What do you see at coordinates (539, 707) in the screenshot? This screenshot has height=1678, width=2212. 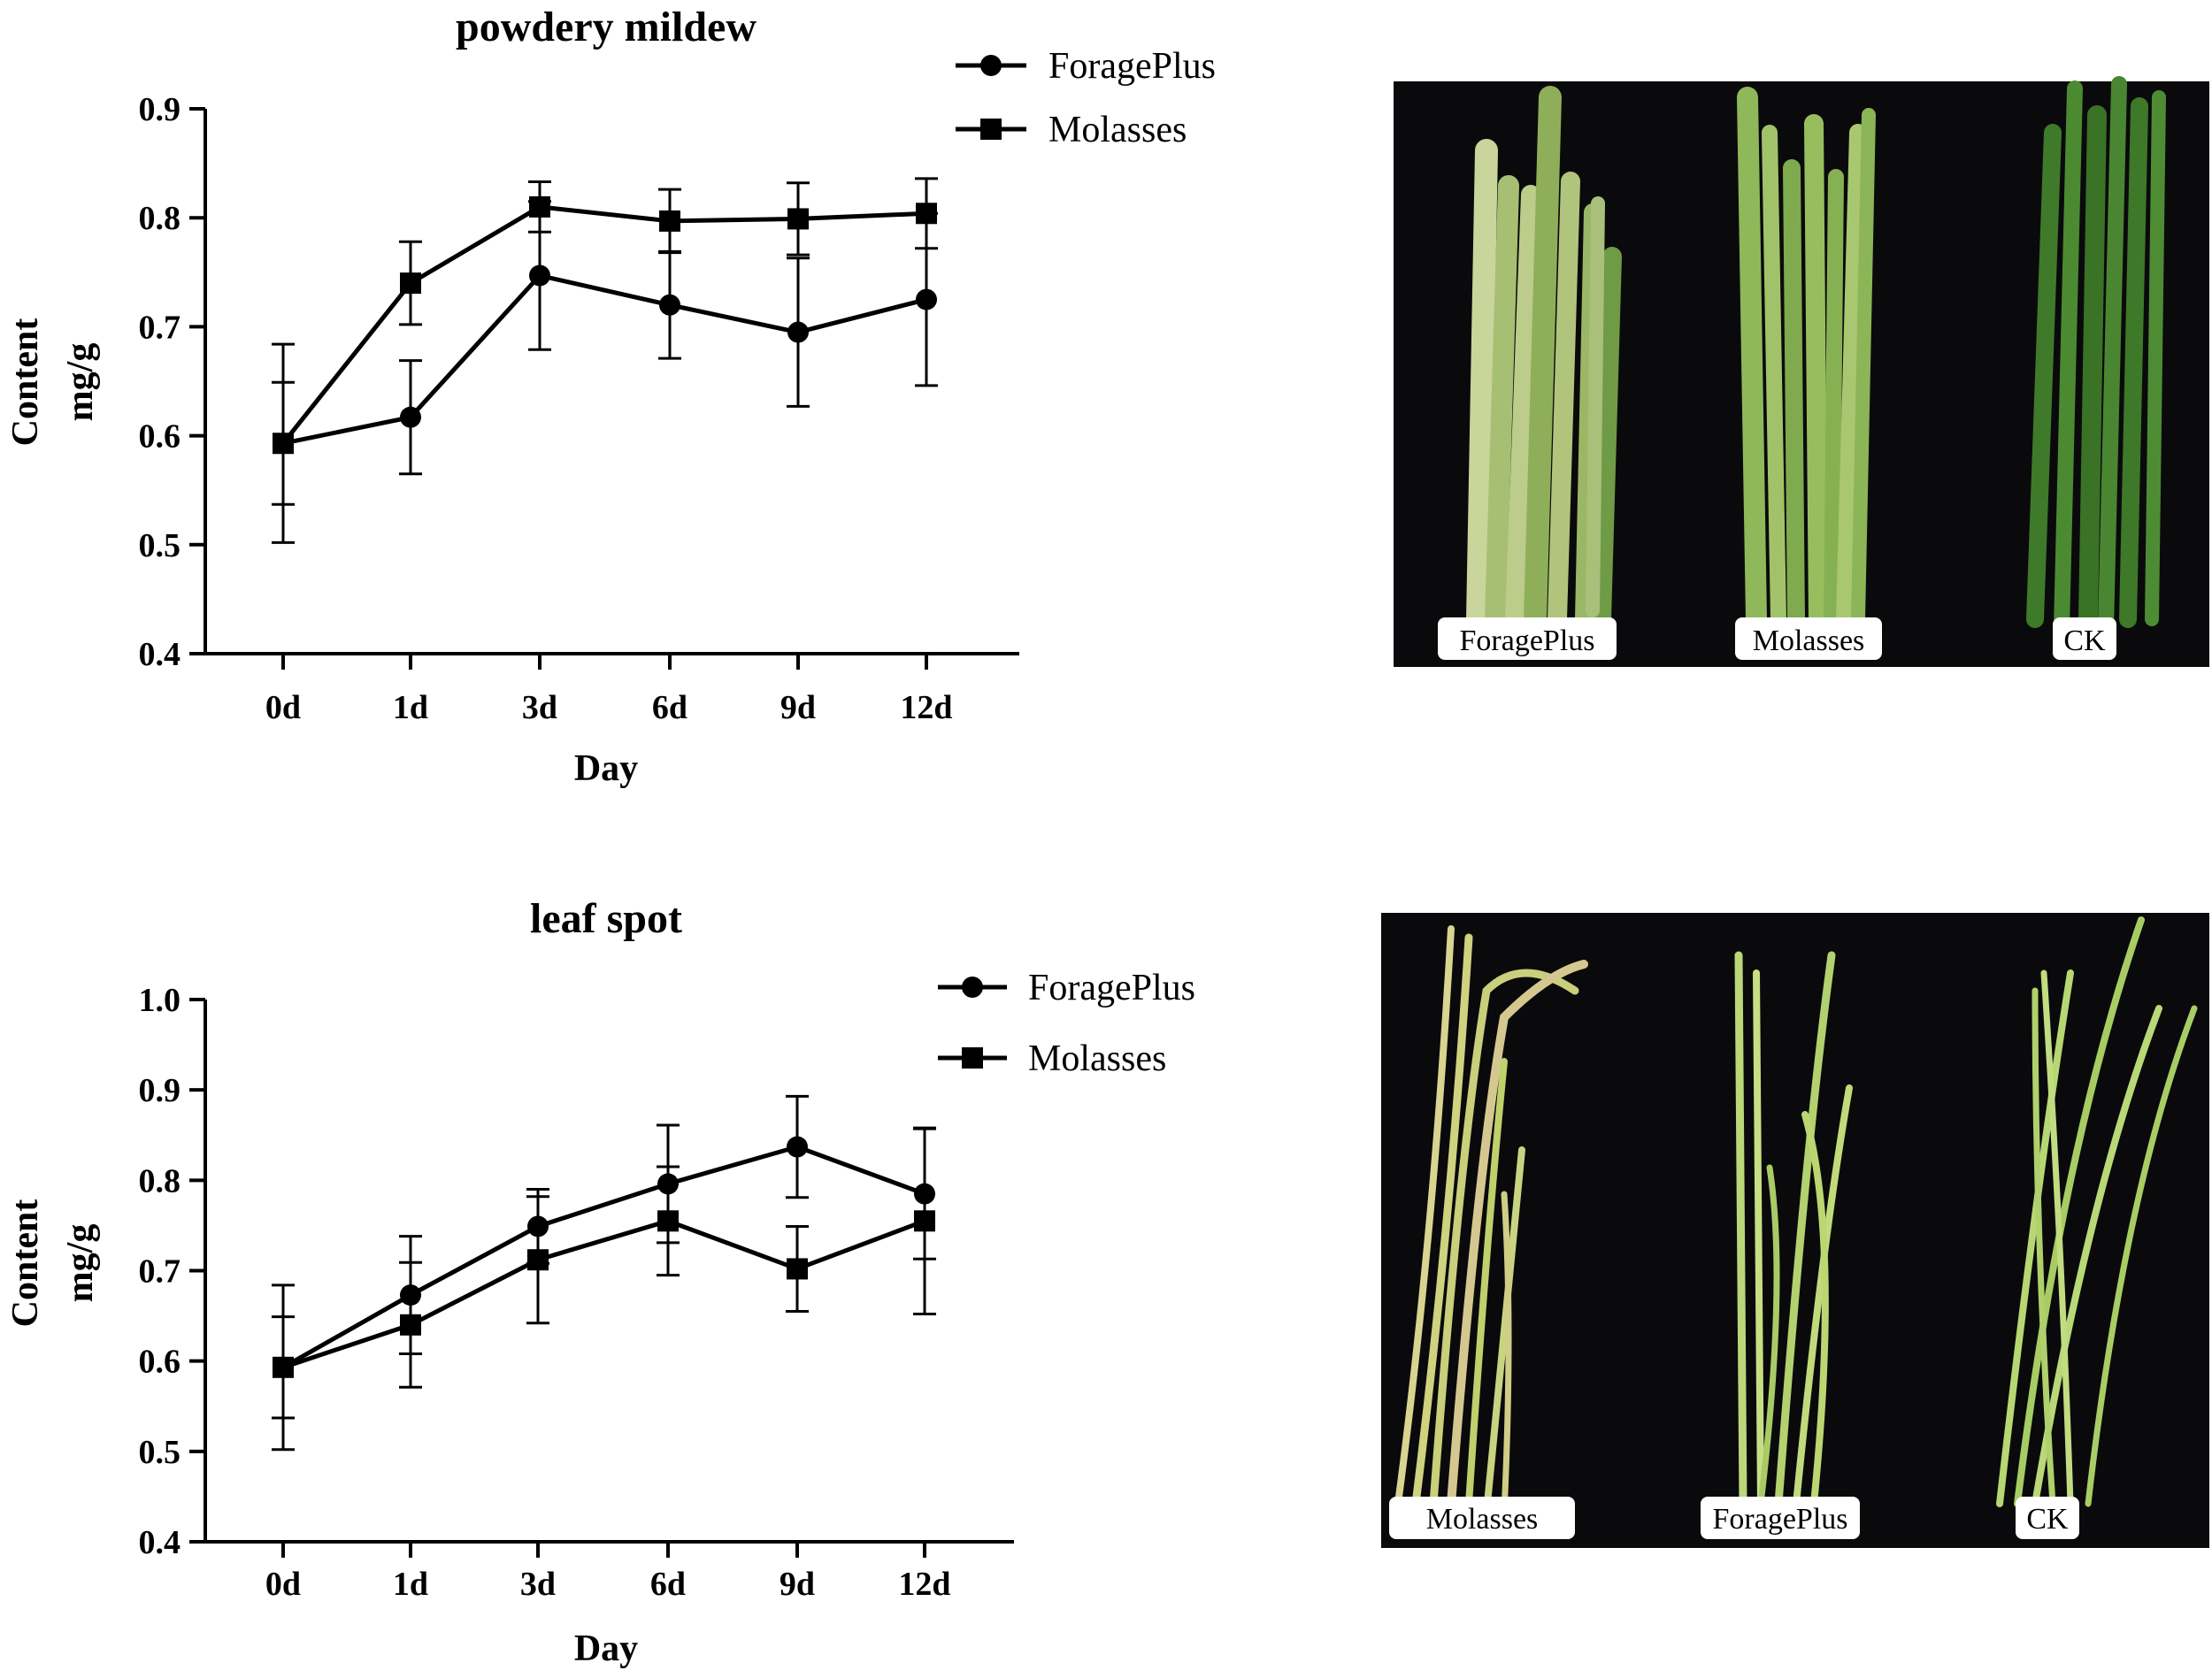 I see `chart1-x-tick-label: 3d` at bounding box center [539, 707].